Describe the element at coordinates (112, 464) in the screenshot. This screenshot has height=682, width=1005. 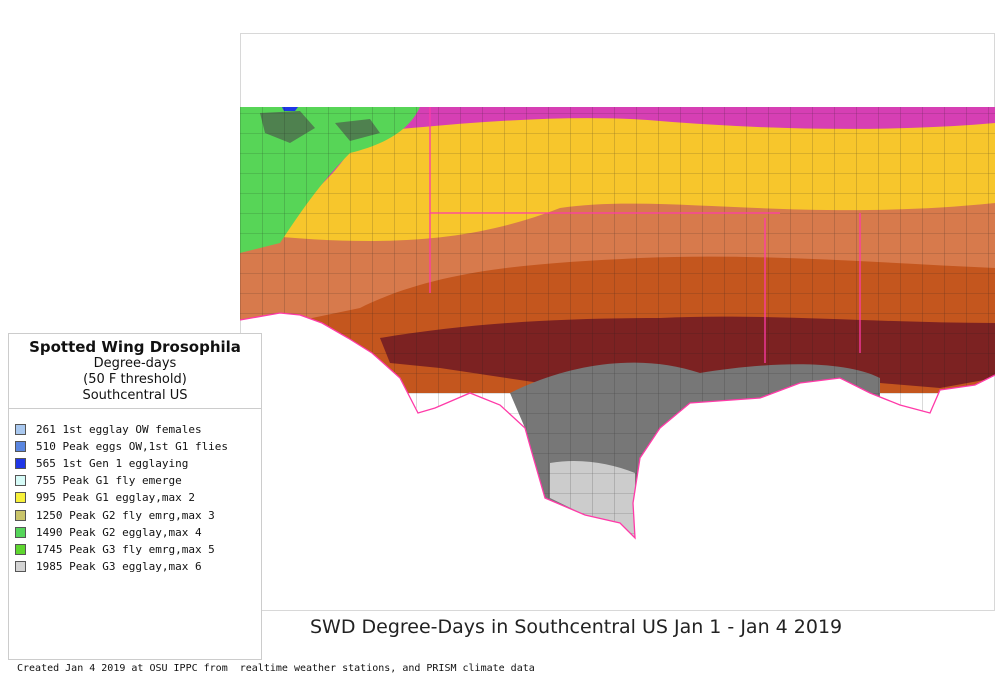
I see `legend-item-label: 565 1st Gen 1 egglaying` at that location.